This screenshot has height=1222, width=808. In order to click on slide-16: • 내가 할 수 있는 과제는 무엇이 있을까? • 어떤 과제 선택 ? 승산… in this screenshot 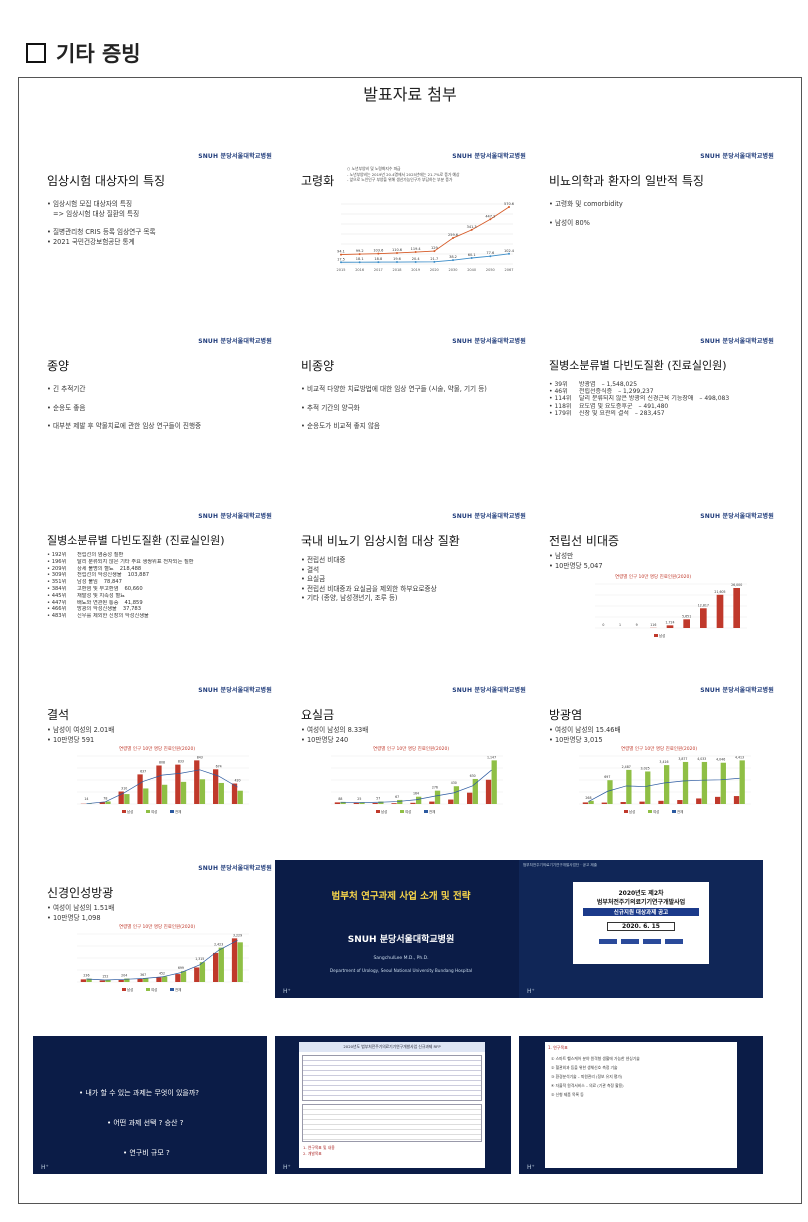, I will do `click(150, 1105)`.